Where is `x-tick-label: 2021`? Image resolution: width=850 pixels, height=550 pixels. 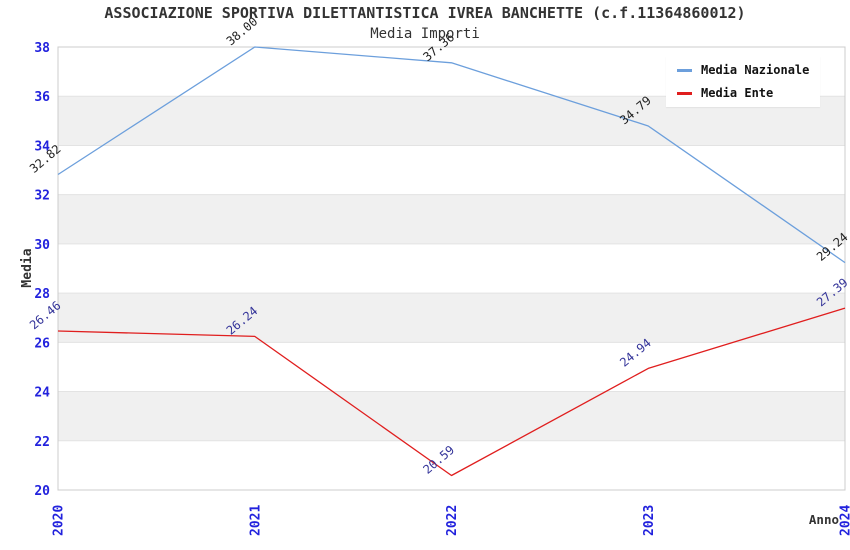
x-tick-label: 2021 is located at coordinates (255, 520).